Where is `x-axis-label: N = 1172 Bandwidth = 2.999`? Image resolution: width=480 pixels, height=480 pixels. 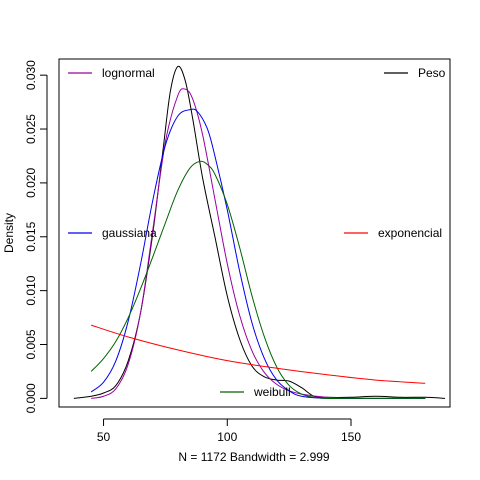
x-axis-label: N = 1172 Bandwidth = 2.999 is located at coordinates (254, 457).